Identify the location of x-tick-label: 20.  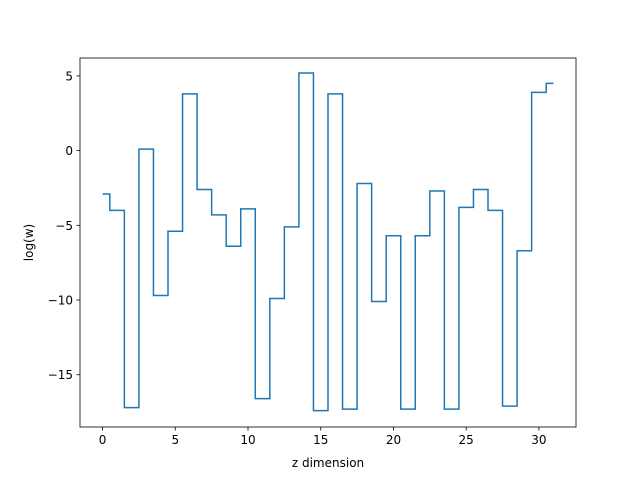
(393, 440).